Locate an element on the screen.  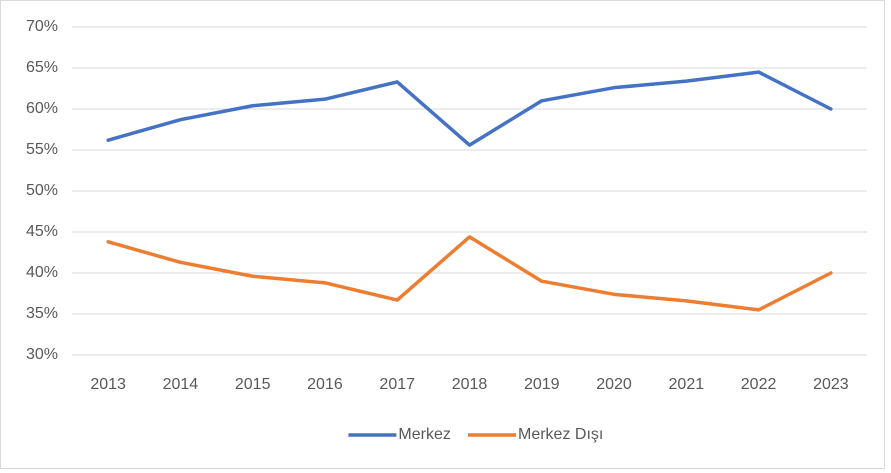
legend-label: Merkez Dışı is located at coordinates (560, 434).